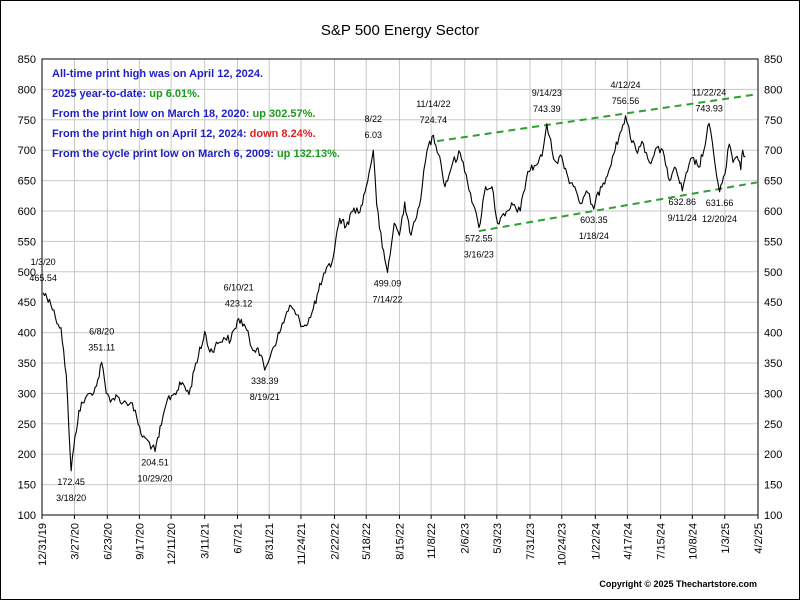 This screenshot has width=800, height=605. Describe the element at coordinates (27, 364) in the screenshot. I see `y-tick-label-left: 350` at that location.